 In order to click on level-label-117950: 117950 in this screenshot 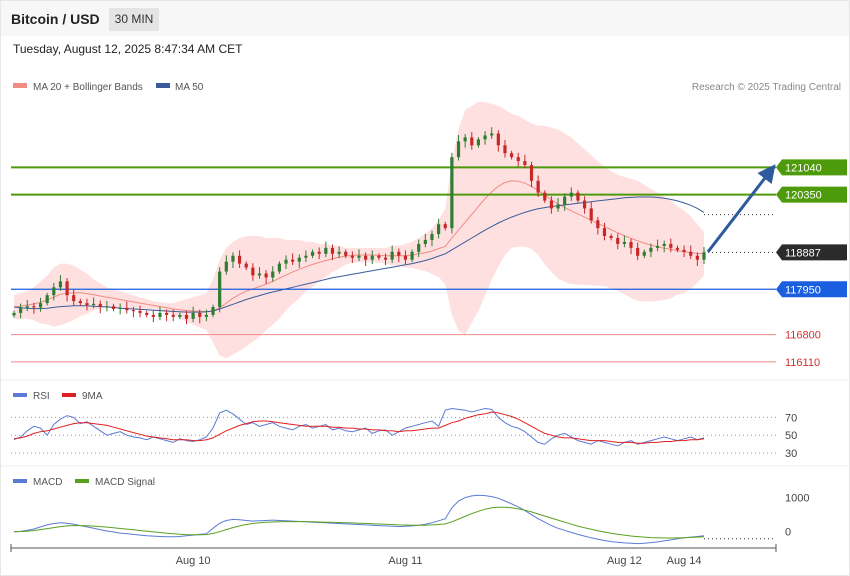, I will do `click(803, 290)`.